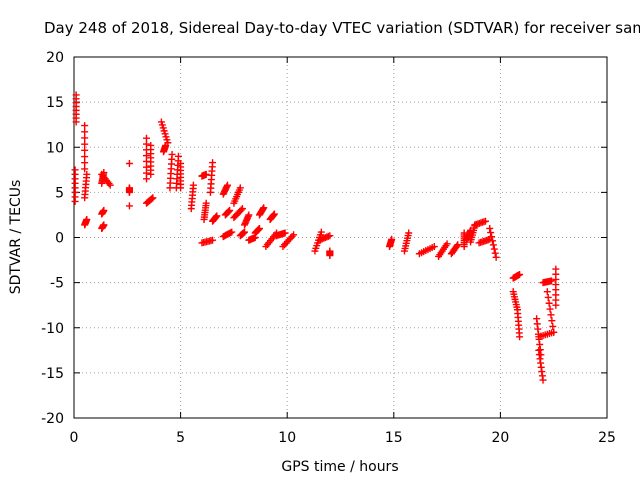 The width and height of the screenshot is (640, 484). Describe the element at coordinates (55, 103) in the screenshot. I see `y-tick-label: 15` at that location.